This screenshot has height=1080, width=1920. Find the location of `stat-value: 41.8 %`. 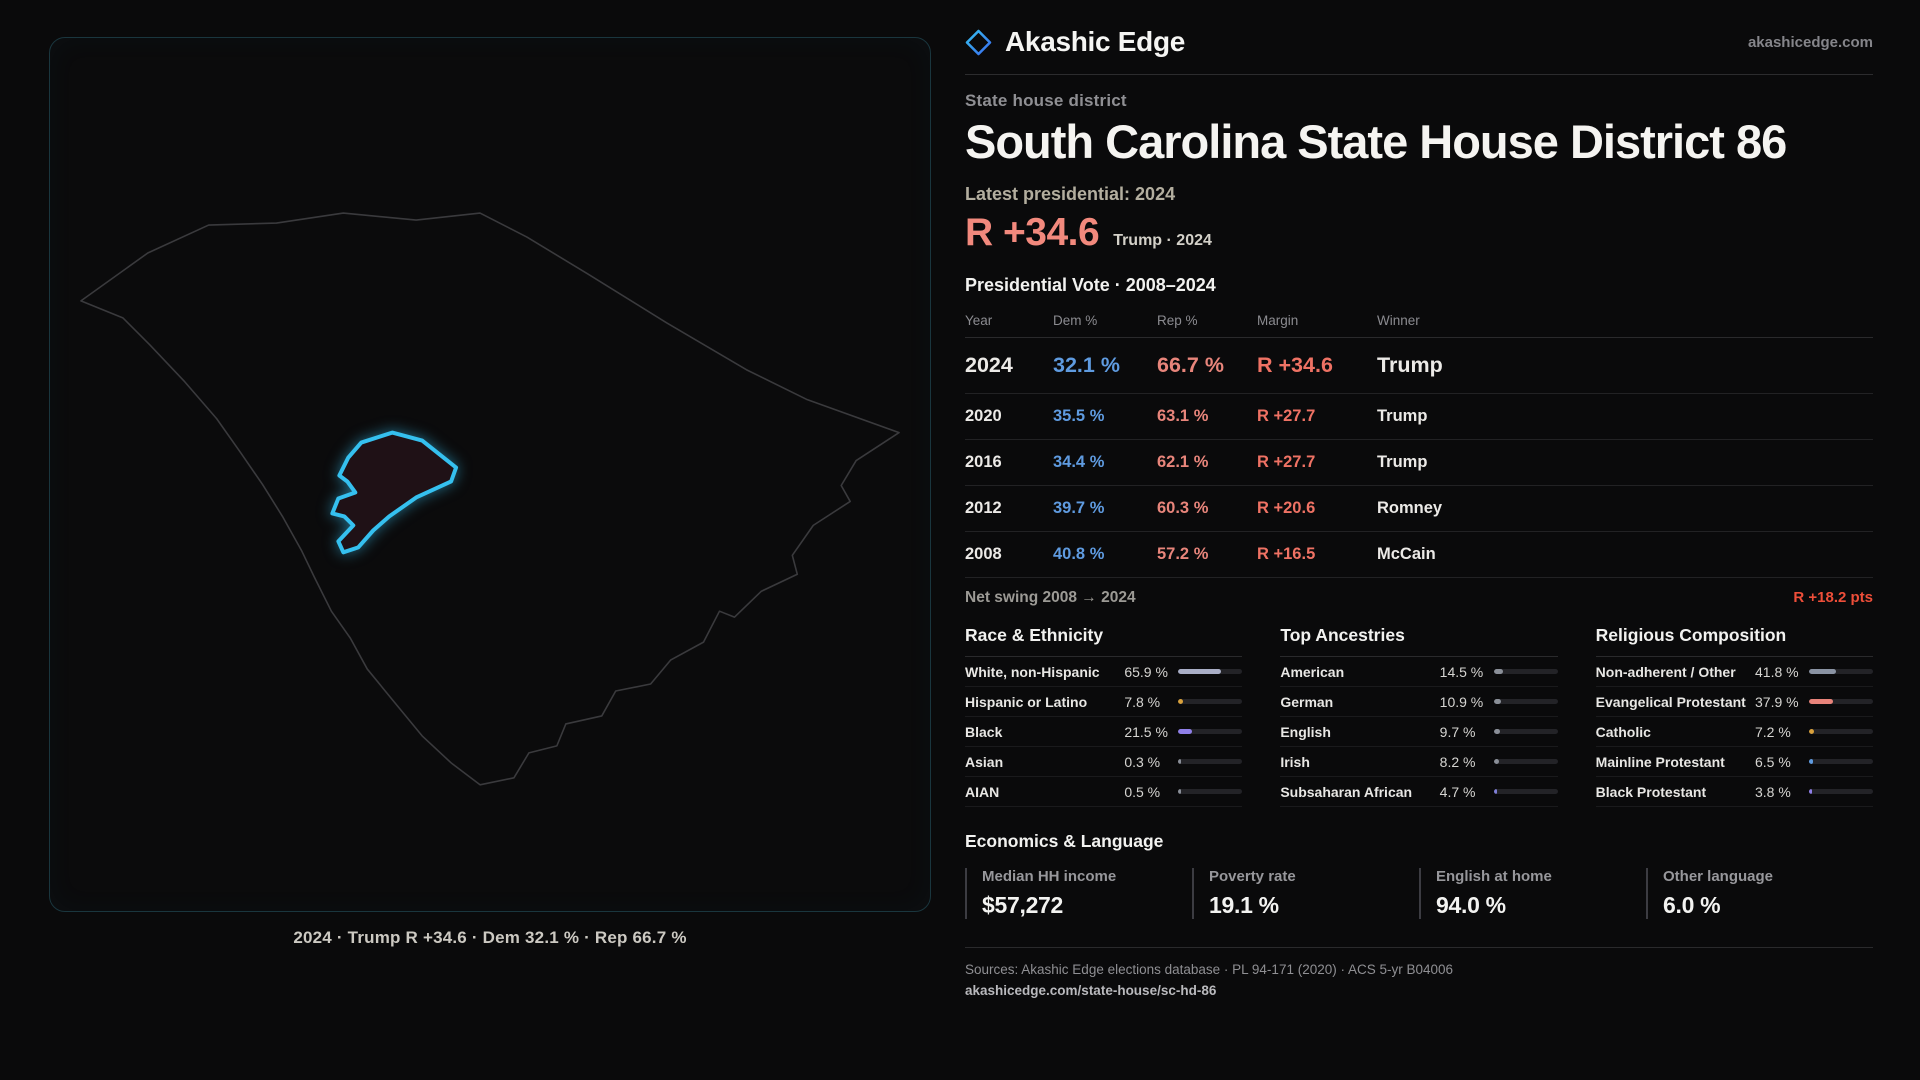

stat-value: 41.8 % is located at coordinates (1777, 671).